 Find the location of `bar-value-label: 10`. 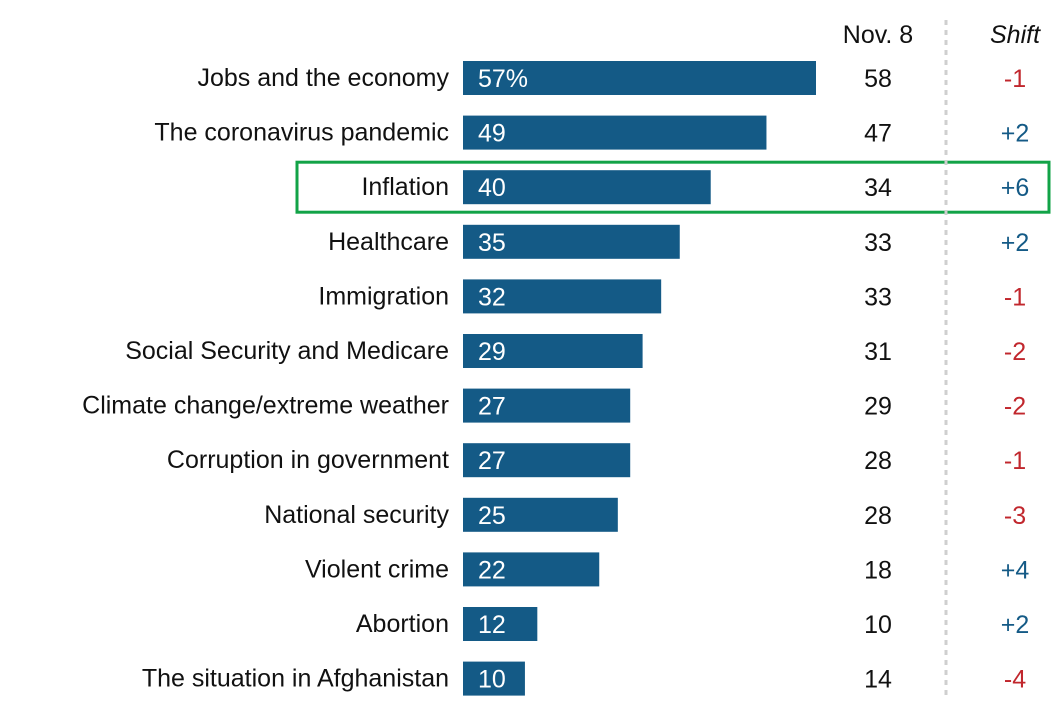

bar-value-label: 10 is located at coordinates (492, 680).